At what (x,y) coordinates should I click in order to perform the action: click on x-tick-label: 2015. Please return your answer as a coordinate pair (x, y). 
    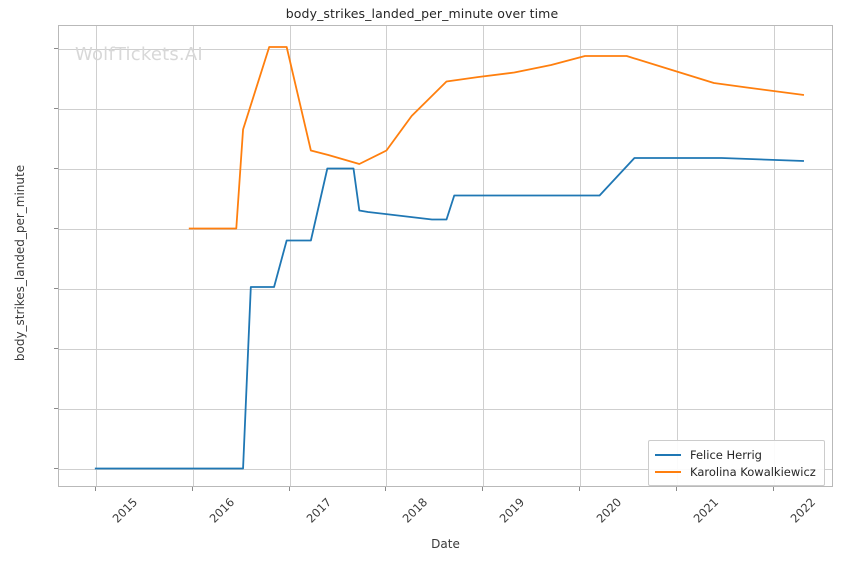
    Looking at the image, I should click on (124, 510).